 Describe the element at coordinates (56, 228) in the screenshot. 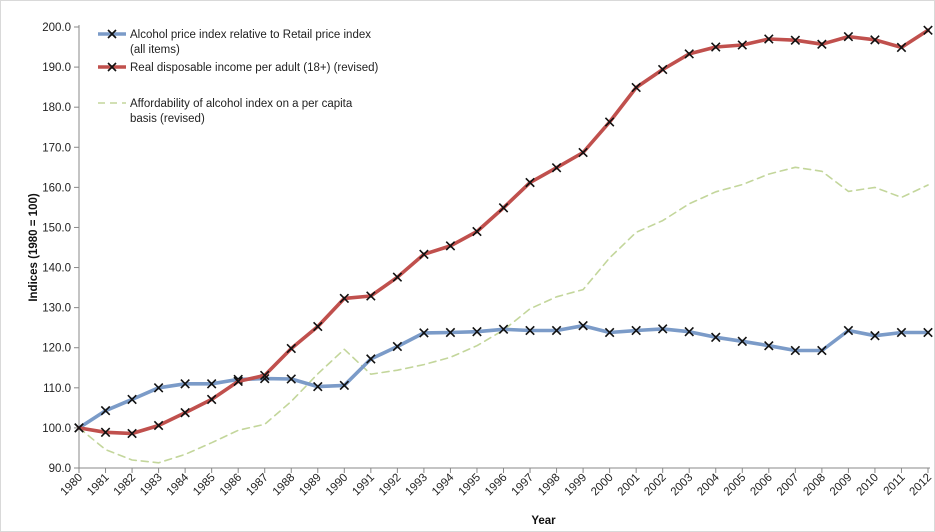

I see `y-tick-label: 150.0` at that location.